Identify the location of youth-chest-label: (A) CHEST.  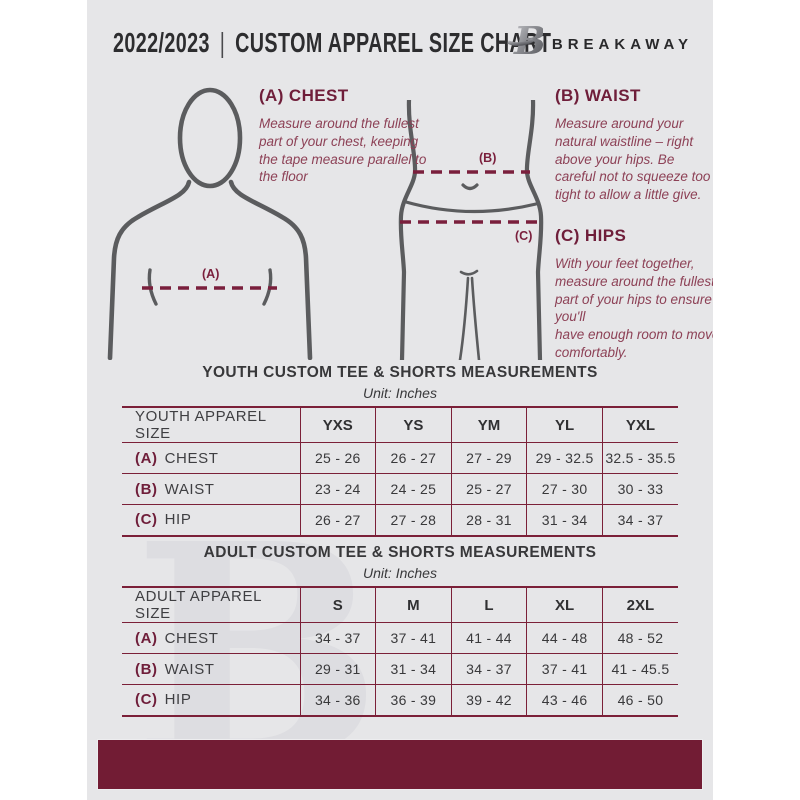
(211, 458).